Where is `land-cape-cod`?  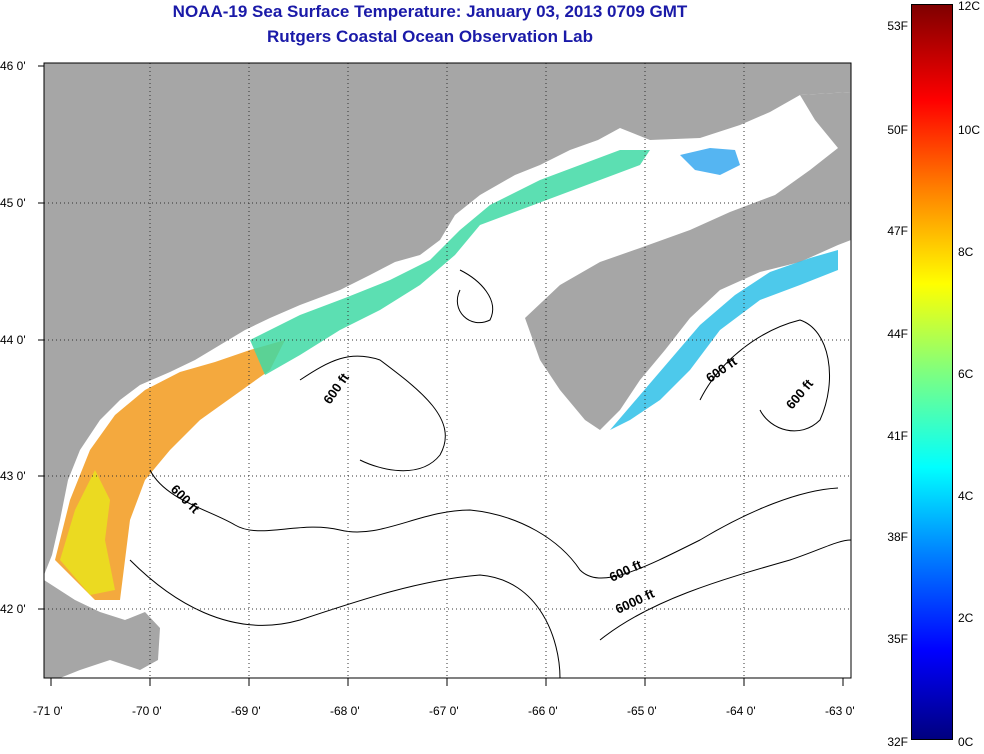 land-cape-cod is located at coordinates (102, 629).